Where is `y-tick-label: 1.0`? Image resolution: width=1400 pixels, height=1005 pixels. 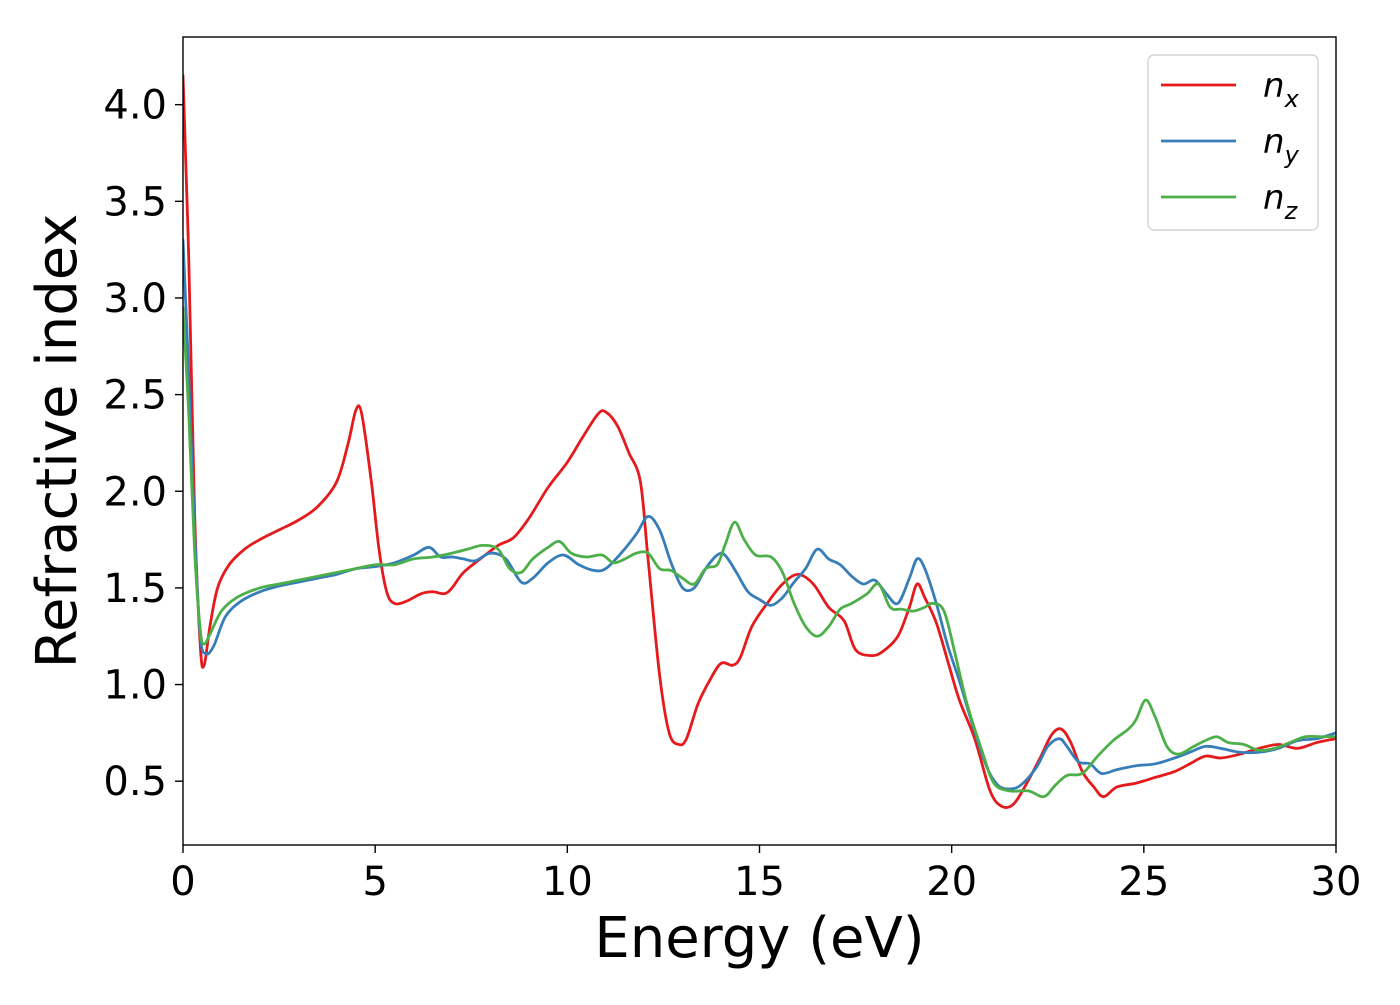
y-tick-label: 1.0 is located at coordinates (135, 686).